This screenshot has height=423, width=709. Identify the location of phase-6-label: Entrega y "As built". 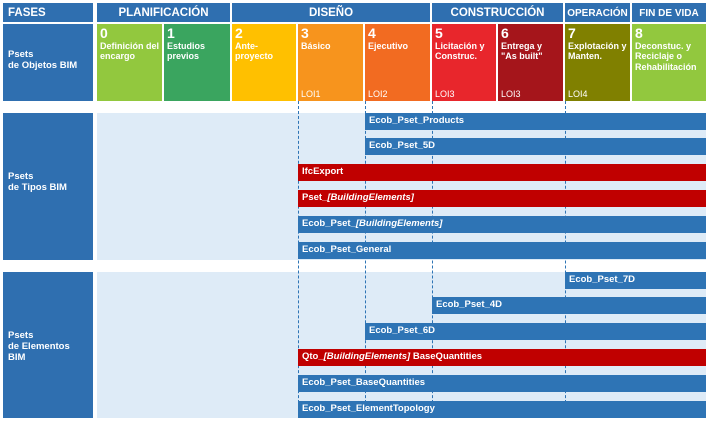
(522, 51).